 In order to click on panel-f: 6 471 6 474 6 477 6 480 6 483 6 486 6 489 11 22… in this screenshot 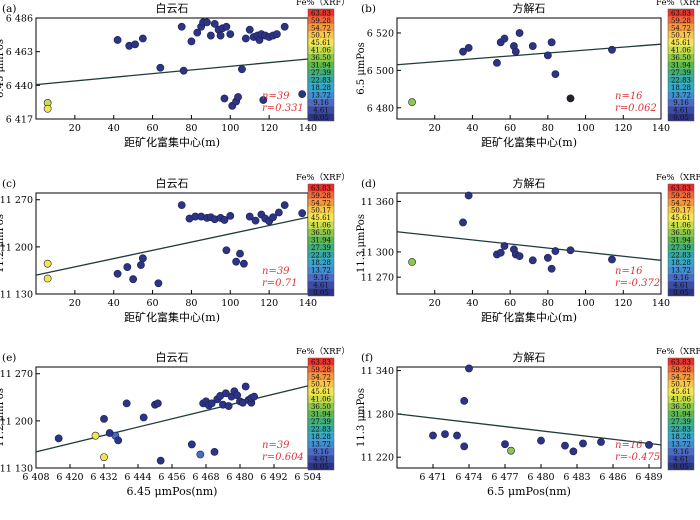, I will do `click(528, 422)`.